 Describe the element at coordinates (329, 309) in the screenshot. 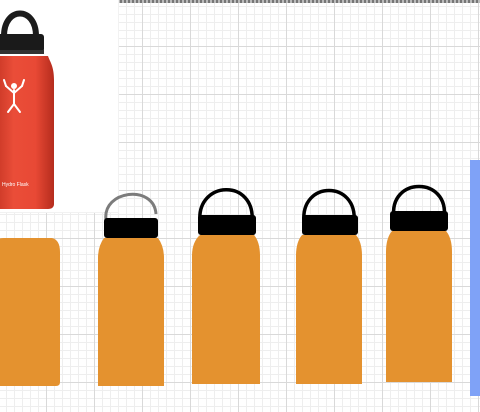

I see `bottle-4-body` at that location.